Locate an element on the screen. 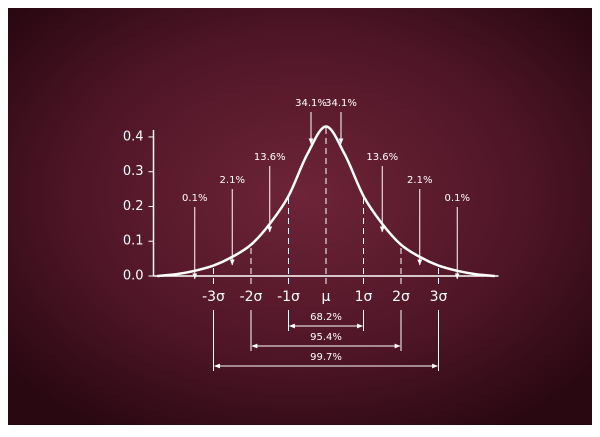 Image resolution: width=600 pixels, height=437 pixels. y-tick-label: 0.0 is located at coordinates (133, 276).